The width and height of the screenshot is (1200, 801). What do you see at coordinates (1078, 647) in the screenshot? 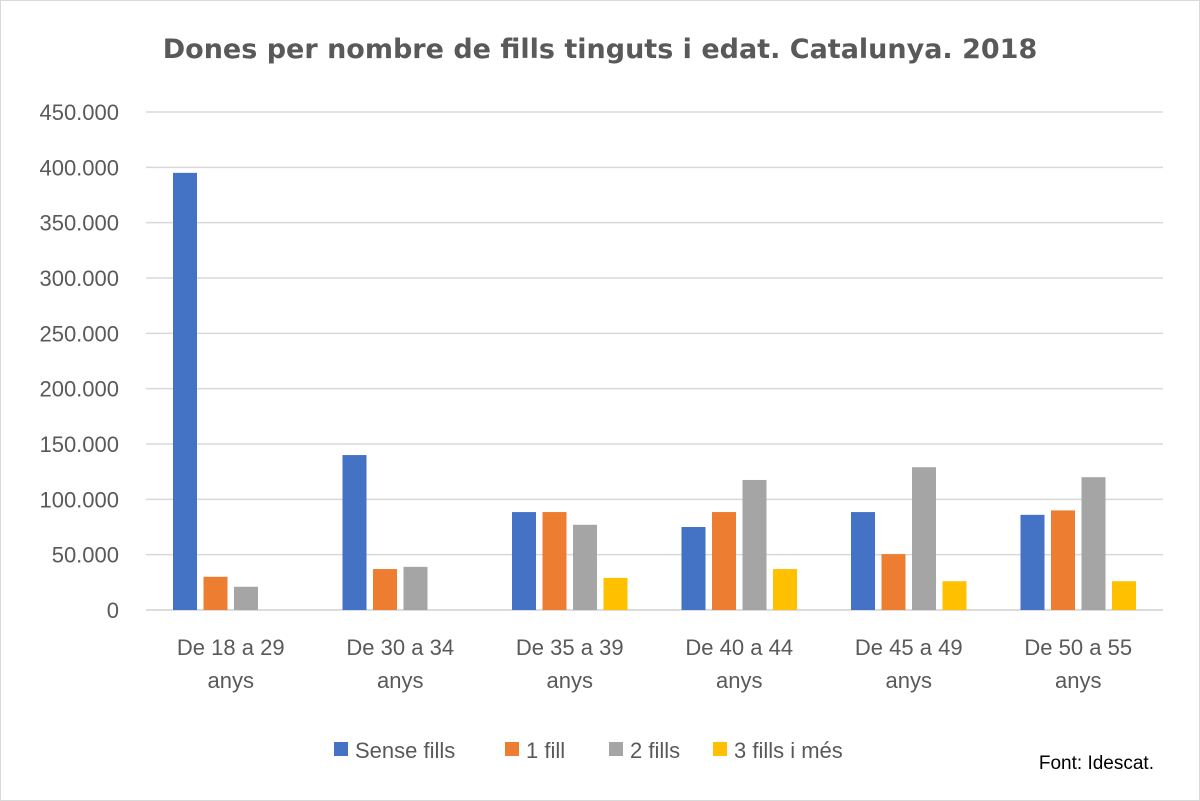
I see `x-tick-label: De 50 a 55` at bounding box center [1078, 647].